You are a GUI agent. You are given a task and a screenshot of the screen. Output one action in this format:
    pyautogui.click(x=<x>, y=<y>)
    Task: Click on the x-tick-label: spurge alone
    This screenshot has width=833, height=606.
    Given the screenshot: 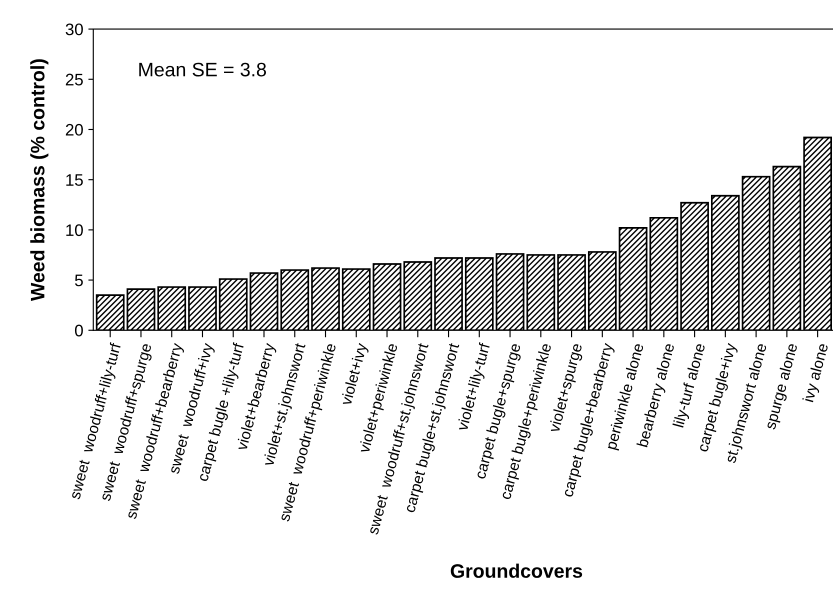 What is the action you would take?
    pyautogui.click(x=782, y=386)
    